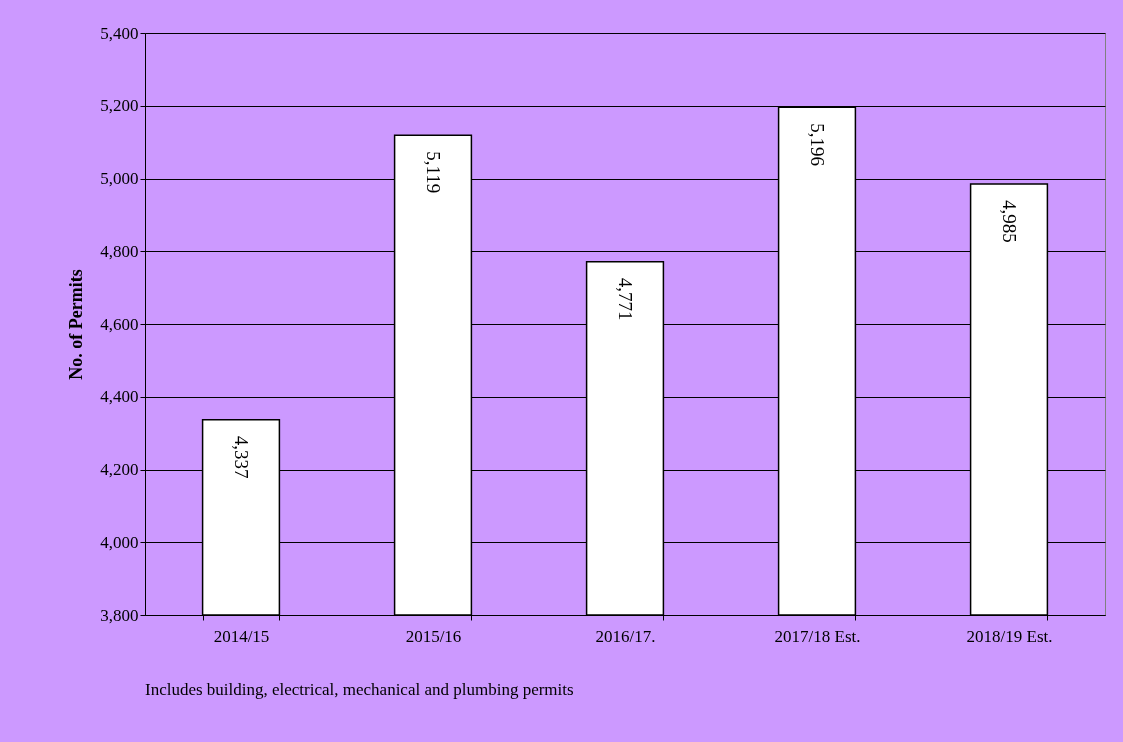 Image resolution: width=1123 pixels, height=742 pixels. I want to click on data-label: 5,196, so click(817, 144).